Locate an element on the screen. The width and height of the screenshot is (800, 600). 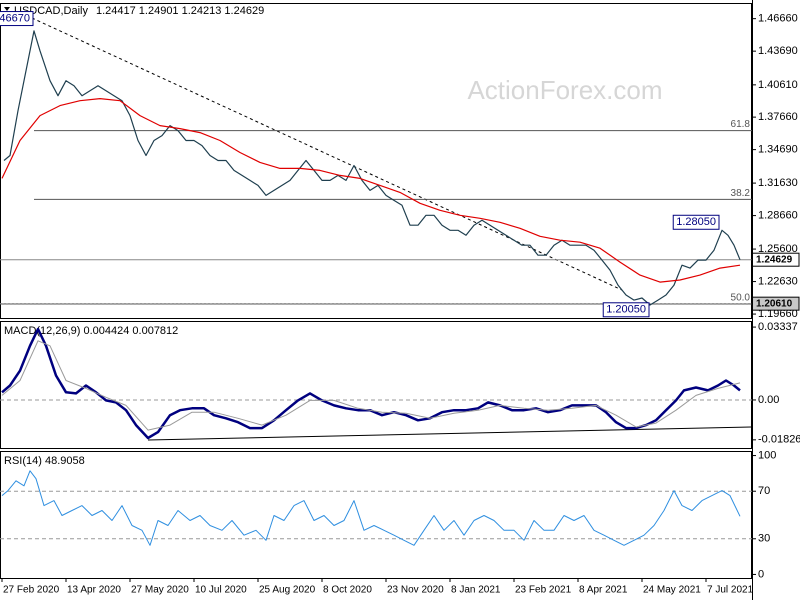
y-tick-label: 1.43690 is located at coordinates (778, 51).